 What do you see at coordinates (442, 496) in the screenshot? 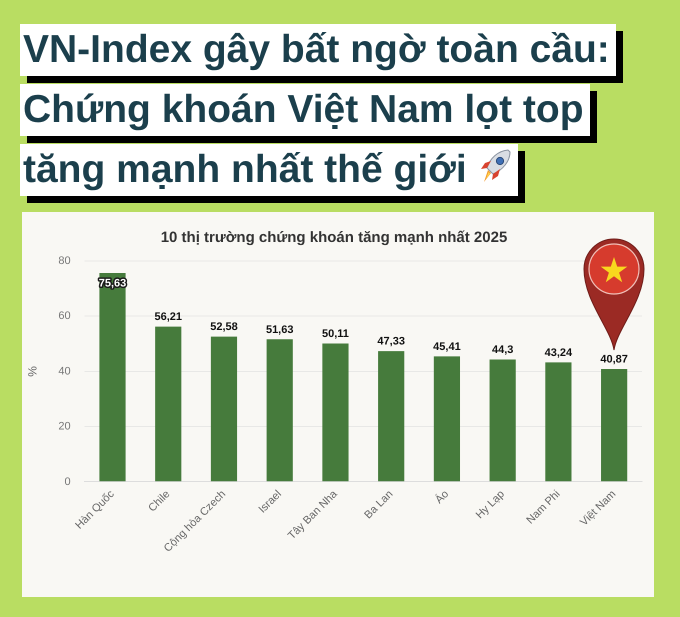
I see `x-tick-label: Áo` at bounding box center [442, 496].